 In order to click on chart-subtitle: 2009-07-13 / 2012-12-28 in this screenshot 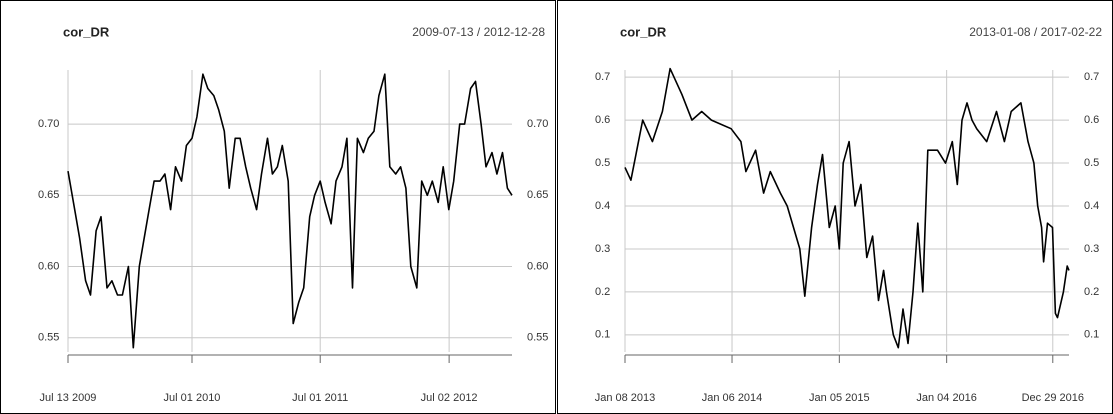, I will do `click(478, 32)`.